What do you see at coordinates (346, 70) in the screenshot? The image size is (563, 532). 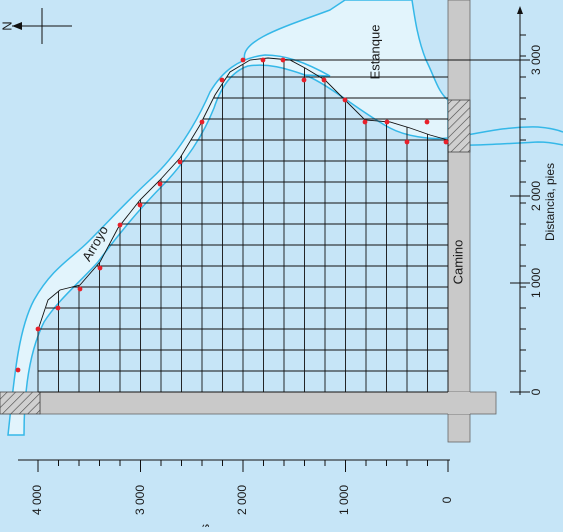 I see `pond` at bounding box center [346, 70].